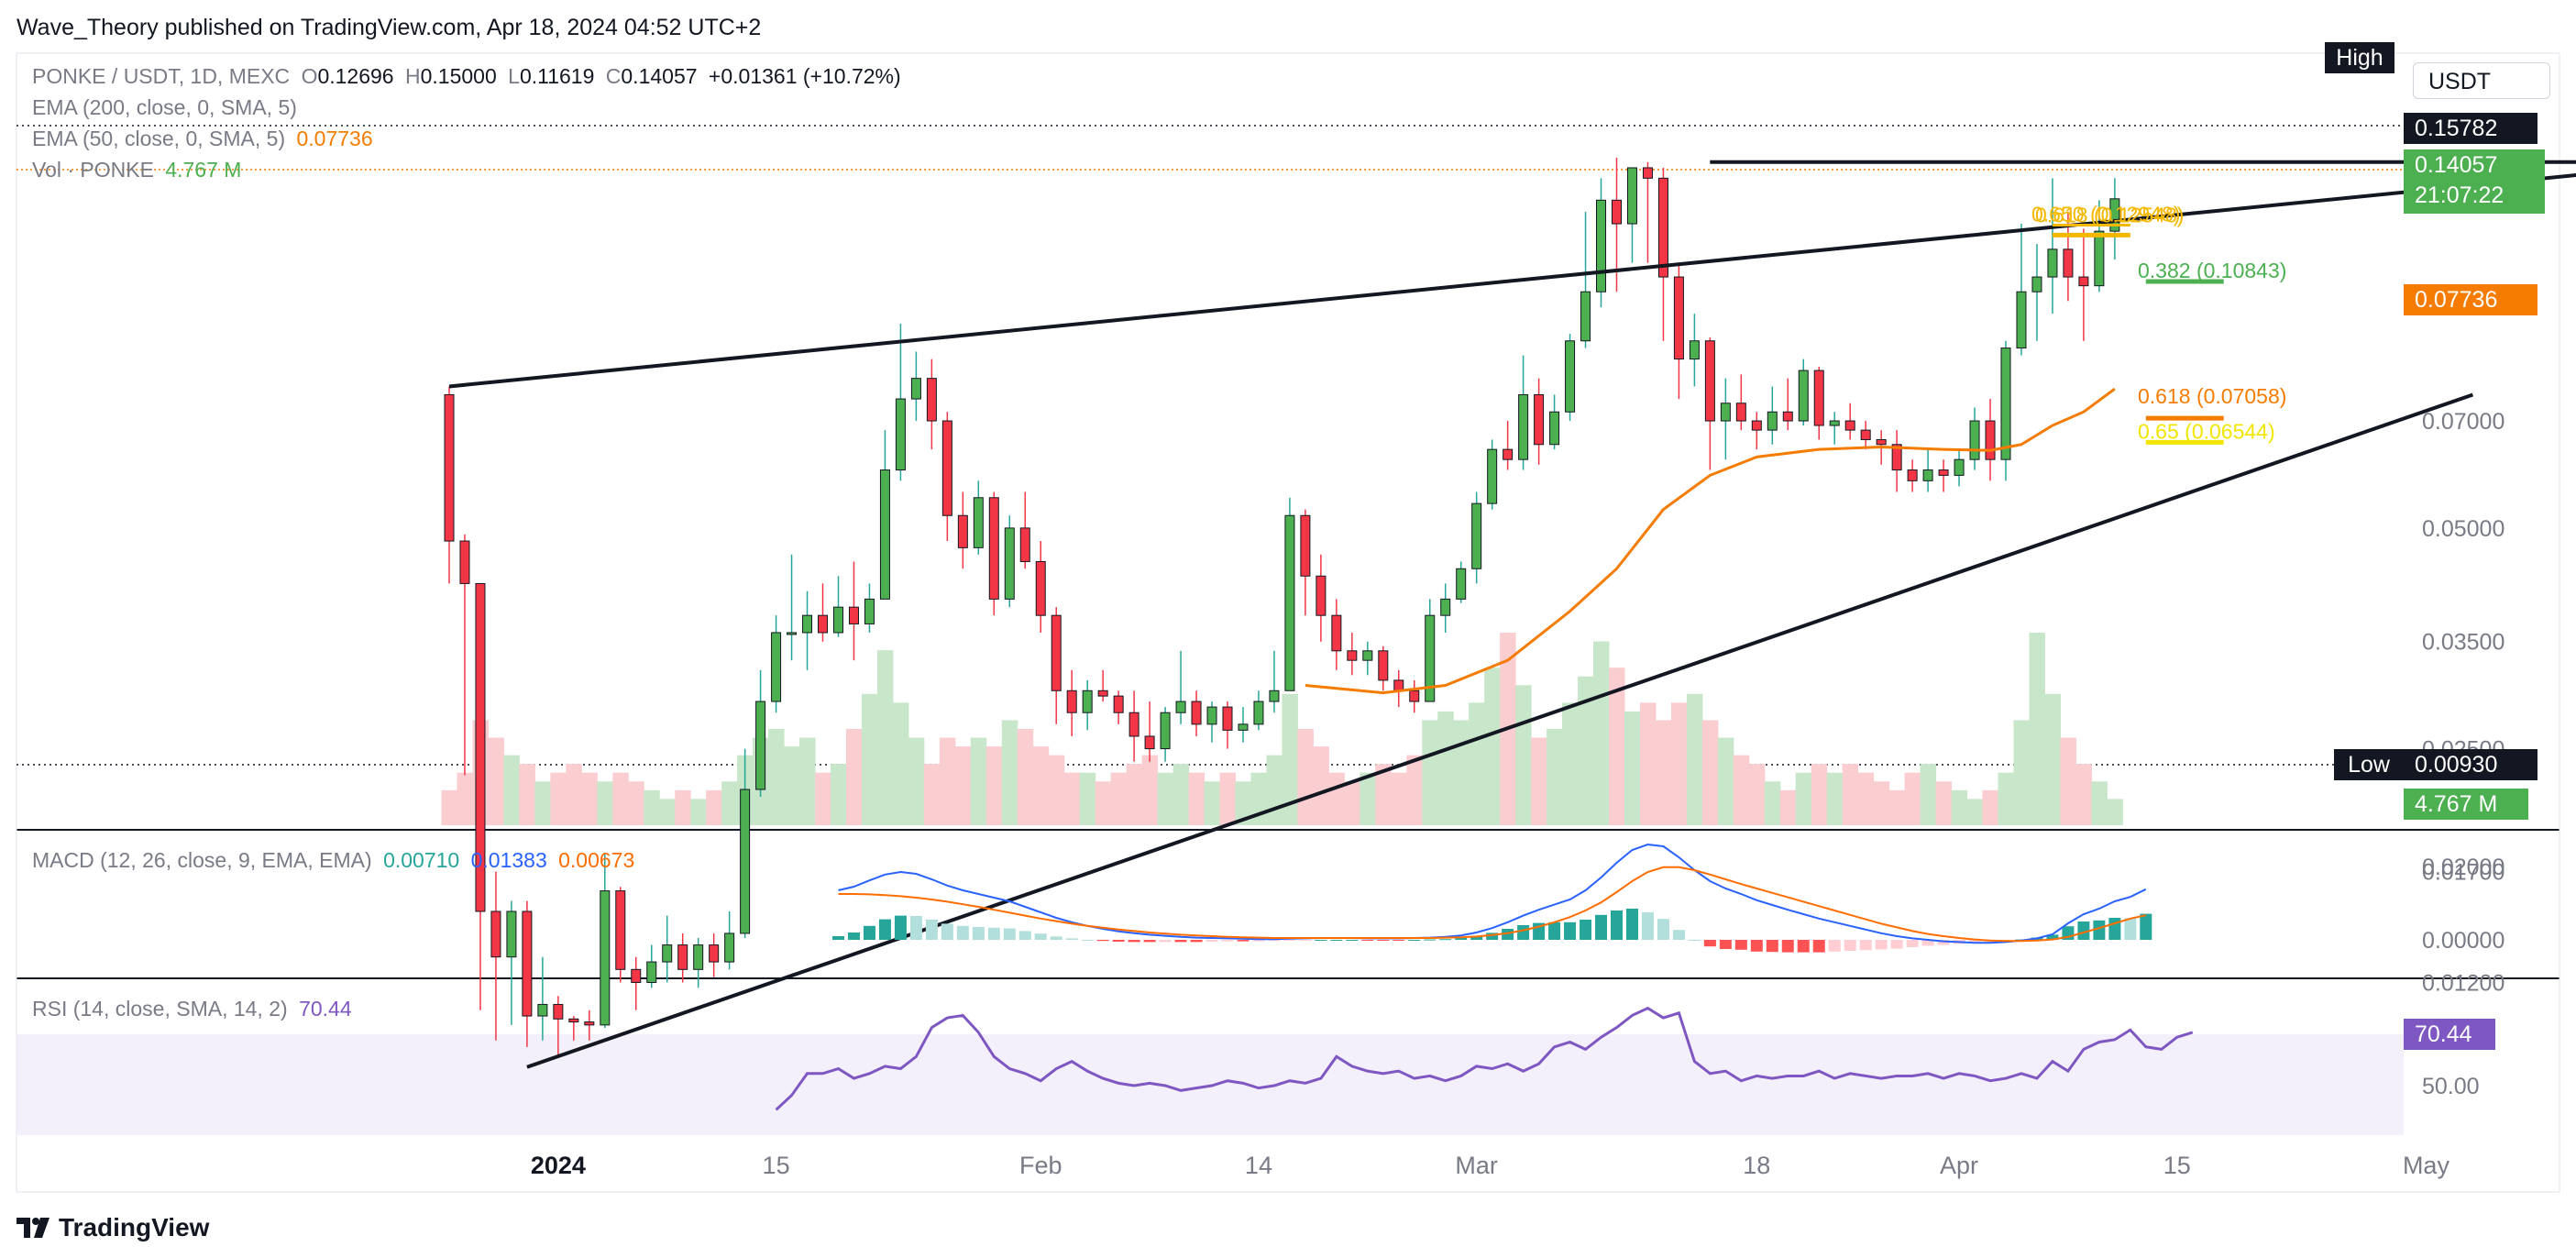 This screenshot has height=1258, width=2576. What do you see at coordinates (1485, 1059) in the screenshot?
I see `rsi-line` at bounding box center [1485, 1059].